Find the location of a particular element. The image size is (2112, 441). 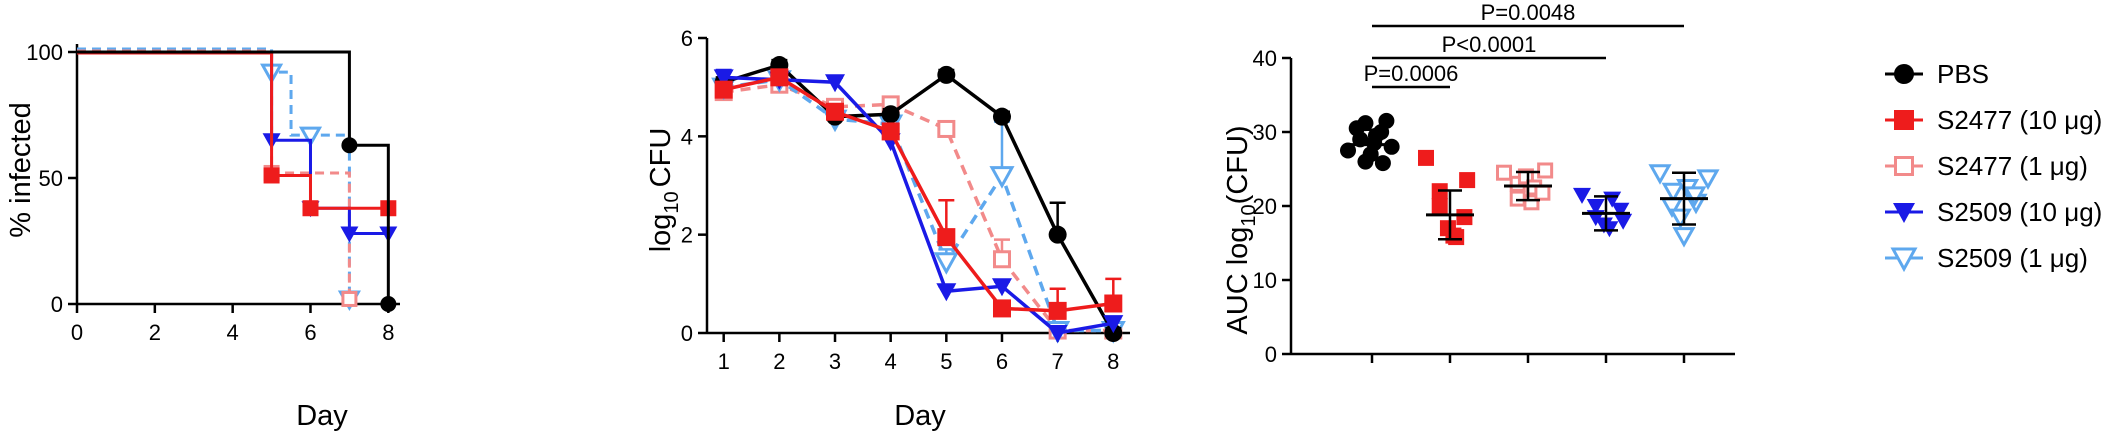

panel-b-series-PBS-line is located at coordinates (919, 198).